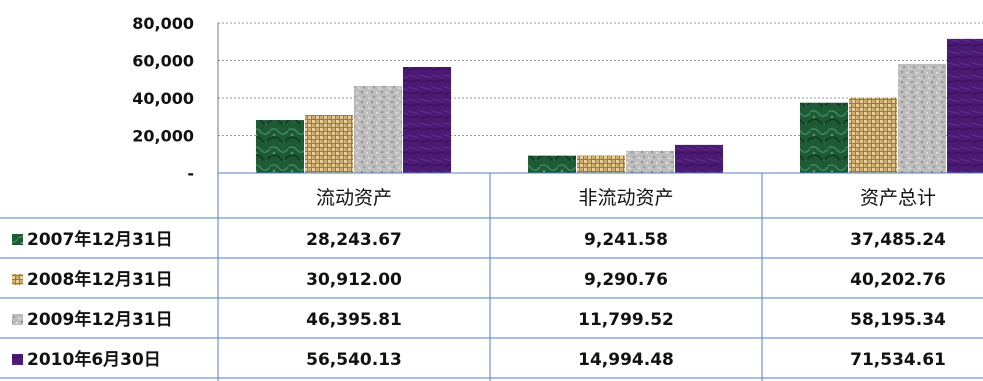  Describe the element at coordinates (354, 320) in the screenshot. I see `data-label: 46,395.81` at that location.